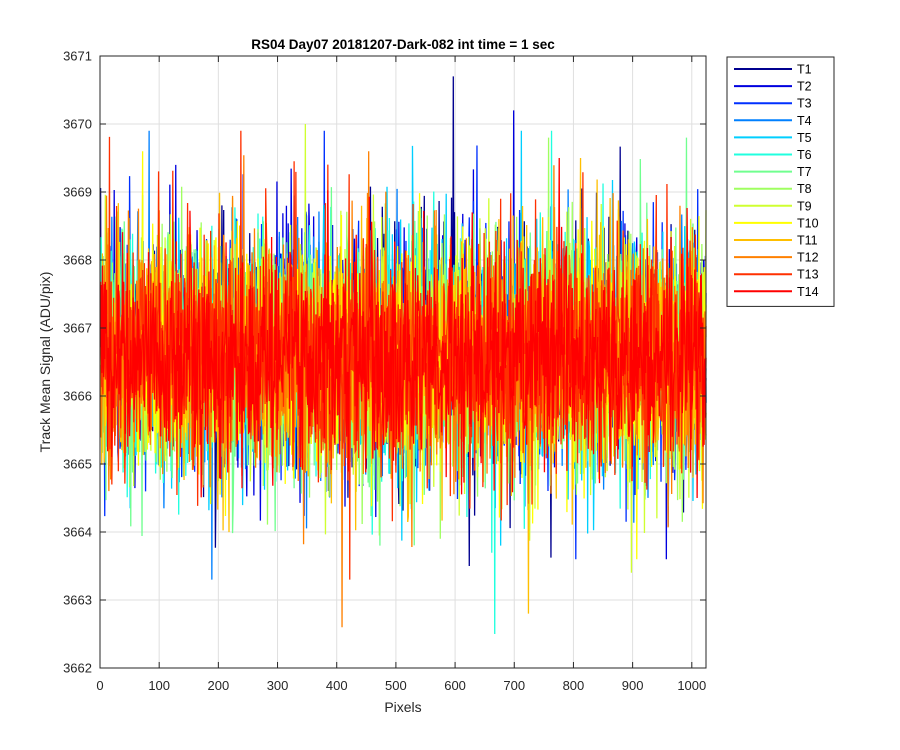  What do you see at coordinates (219, 685) in the screenshot?
I see `x-tick-label: 200` at bounding box center [219, 685].